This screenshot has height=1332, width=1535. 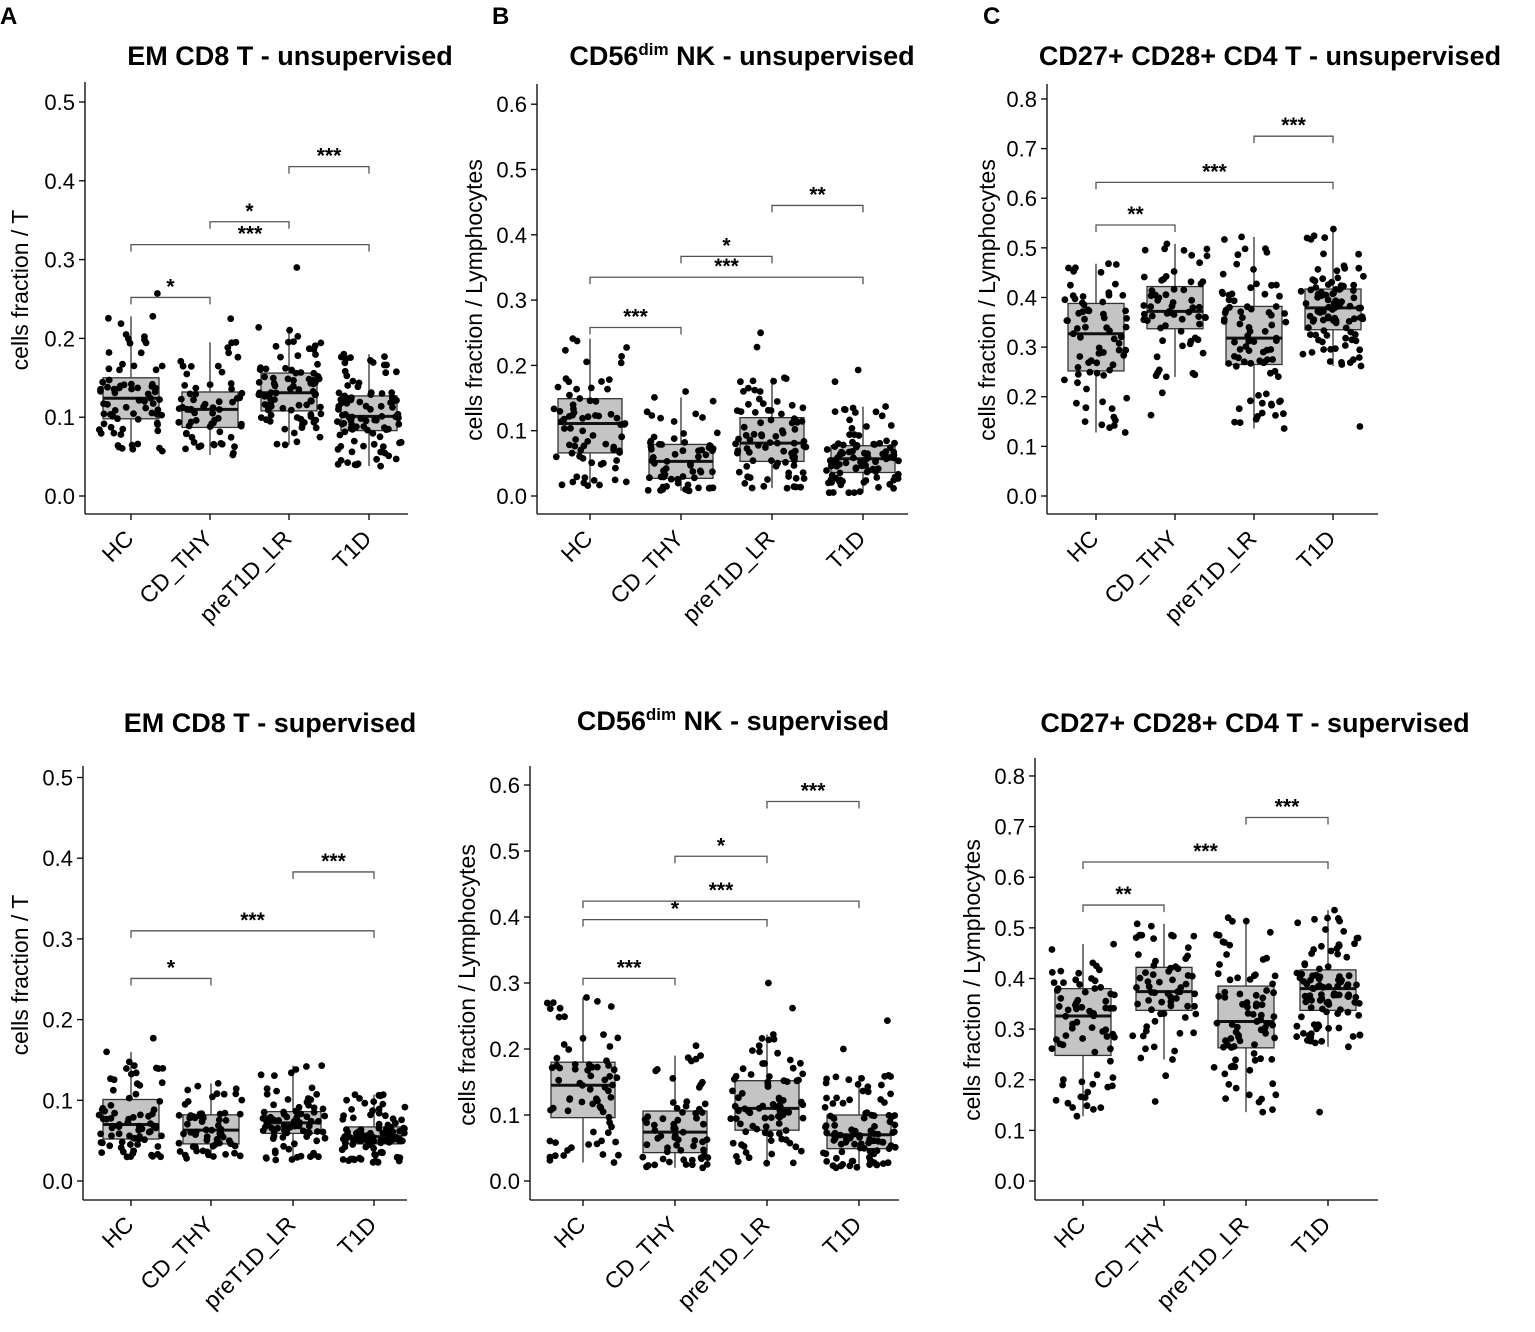 What do you see at coordinates (728, 576) in the screenshot?
I see `x-category-label: preT1D_LR` at bounding box center [728, 576].